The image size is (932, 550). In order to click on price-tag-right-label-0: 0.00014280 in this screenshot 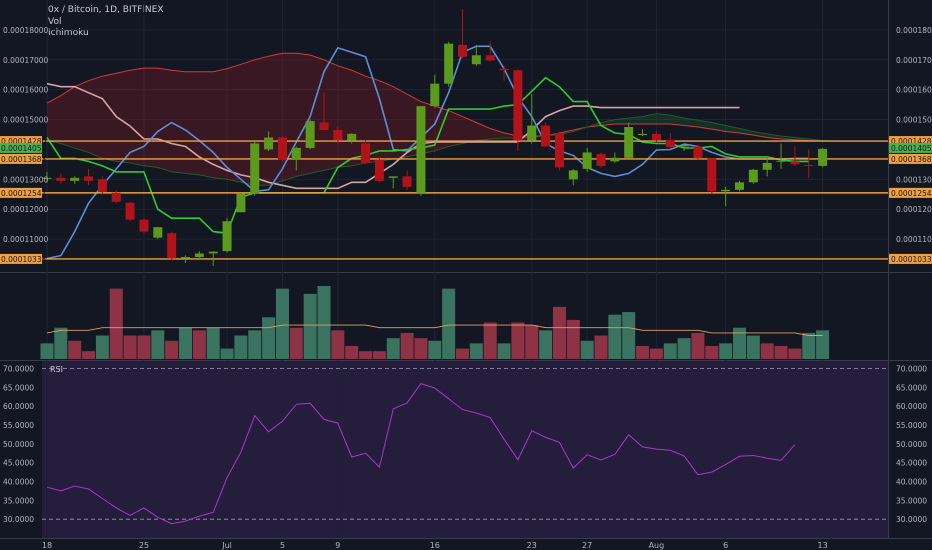, I will do `click(911, 141)`.